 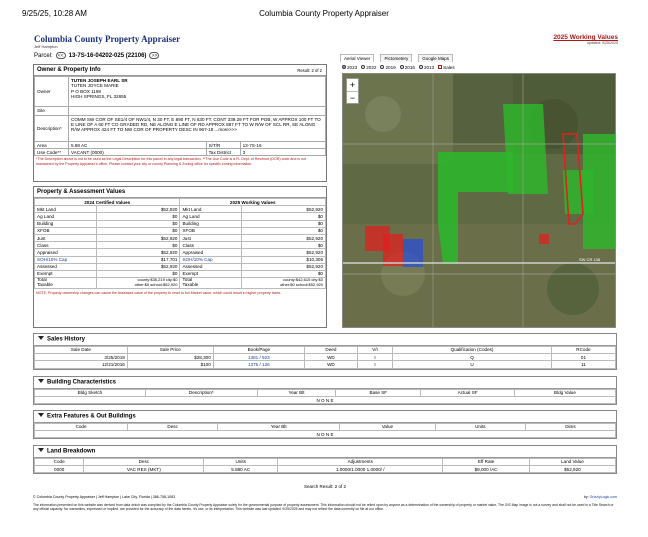 I want to click on next-parcel-button: >>, so click(x=154, y=55).